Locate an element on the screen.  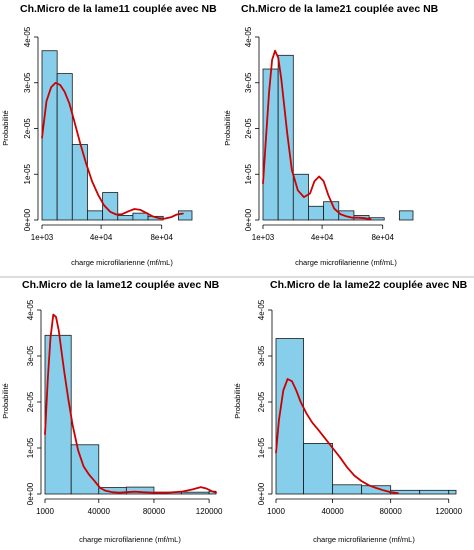
chart-title: Ch.Micro de la lame12 couplée avec NB is located at coordinates (121, 285).